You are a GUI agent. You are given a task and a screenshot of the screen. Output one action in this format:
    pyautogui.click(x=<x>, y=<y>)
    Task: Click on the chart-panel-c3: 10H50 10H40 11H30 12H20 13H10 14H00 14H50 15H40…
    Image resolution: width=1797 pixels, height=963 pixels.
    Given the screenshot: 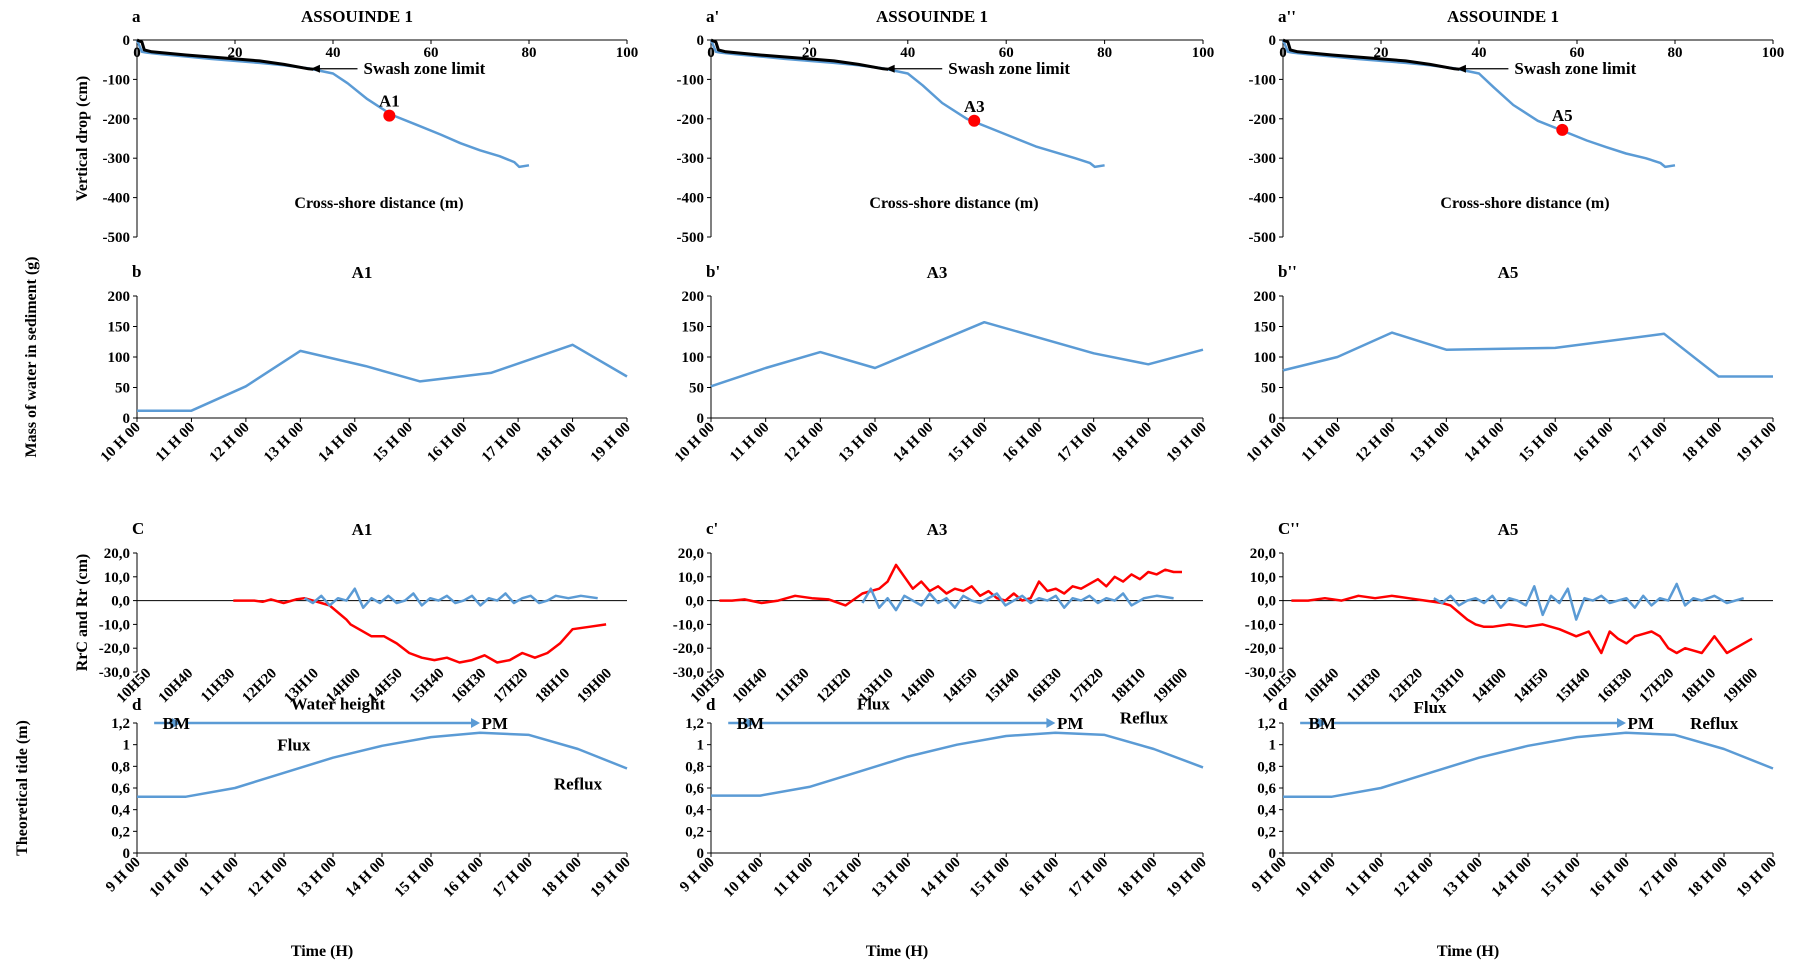 What is the action you would take?
    pyautogui.click(x=1509, y=612)
    